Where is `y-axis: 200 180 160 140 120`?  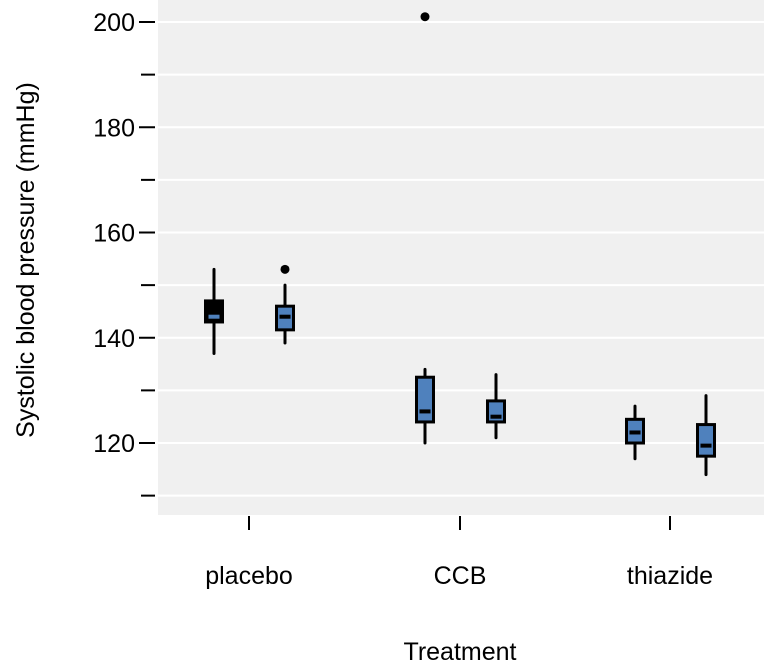 y-axis: 200 180 160 140 120 is located at coordinates (124, 253).